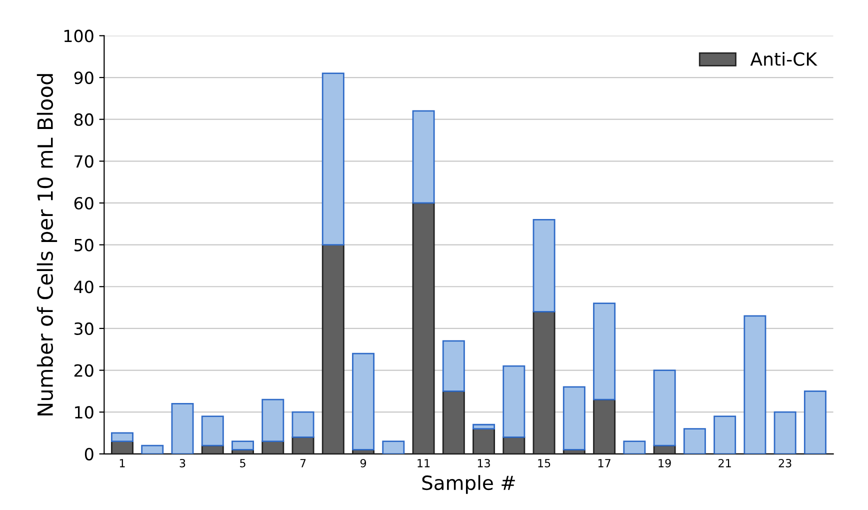  Describe the element at coordinates (79, 36) in the screenshot. I see `y-tick-label: 100` at that location.